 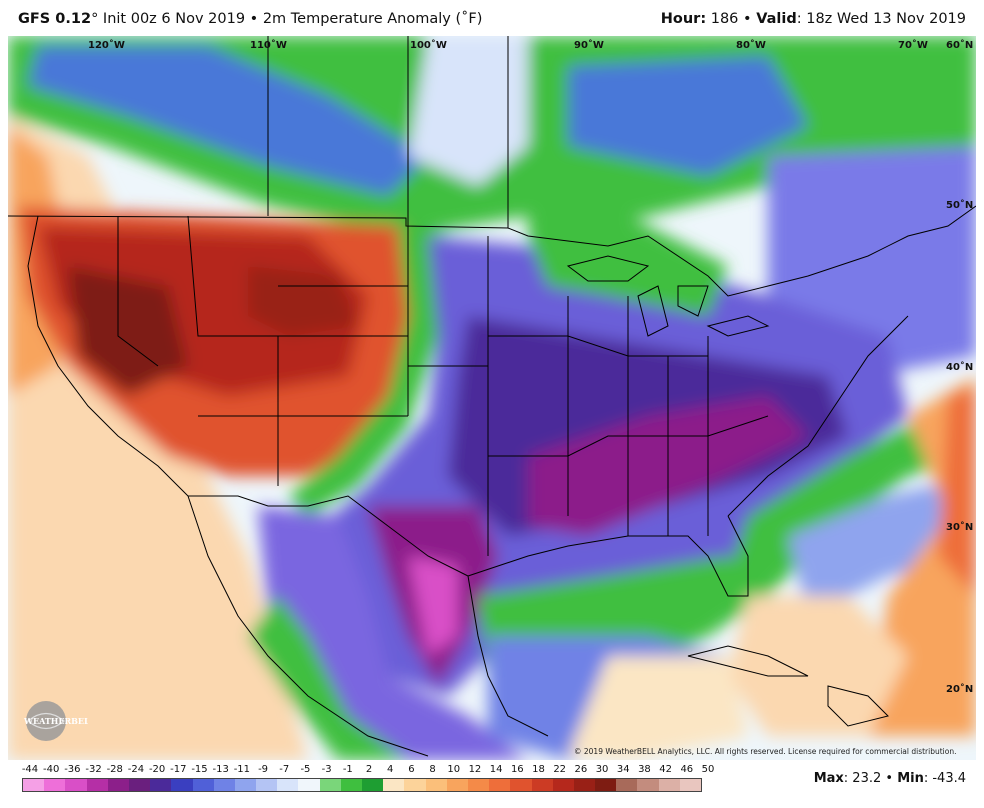 What do you see at coordinates (428, 45) in the screenshot?
I see `lon-label-100w: 100˚W` at bounding box center [428, 45].